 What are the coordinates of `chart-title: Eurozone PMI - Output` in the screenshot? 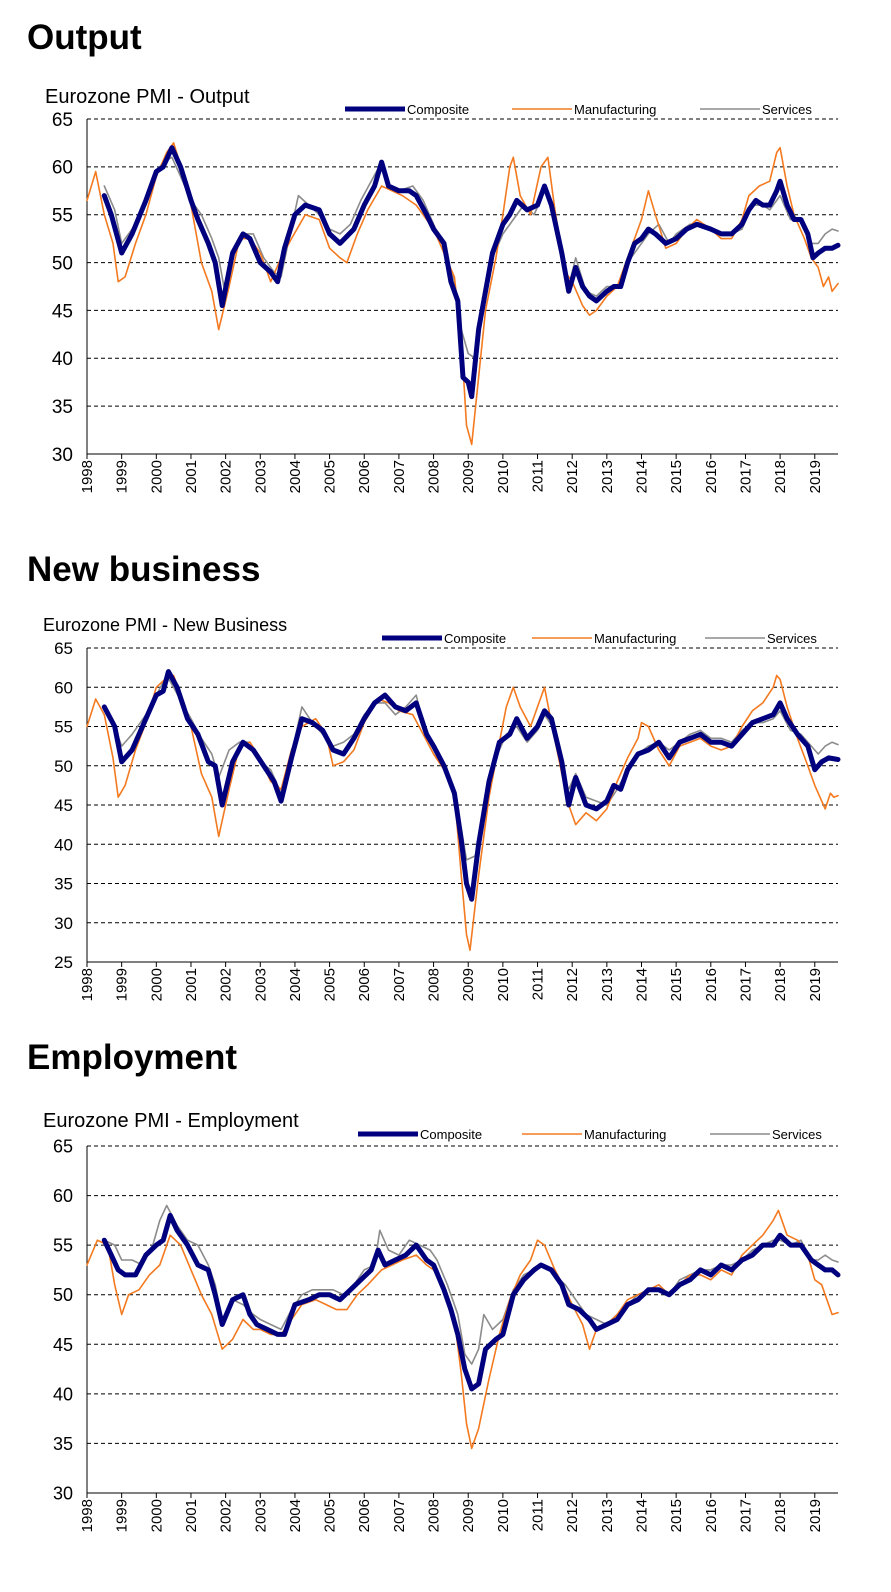 It's located at (147, 97).